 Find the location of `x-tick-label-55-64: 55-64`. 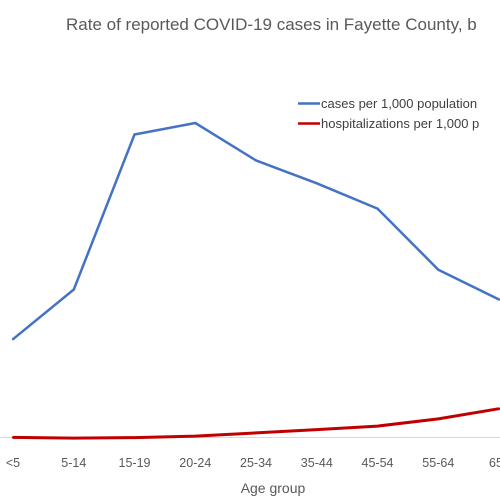

x-tick-label-55-64: 55-64 is located at coordinates (438, 463).